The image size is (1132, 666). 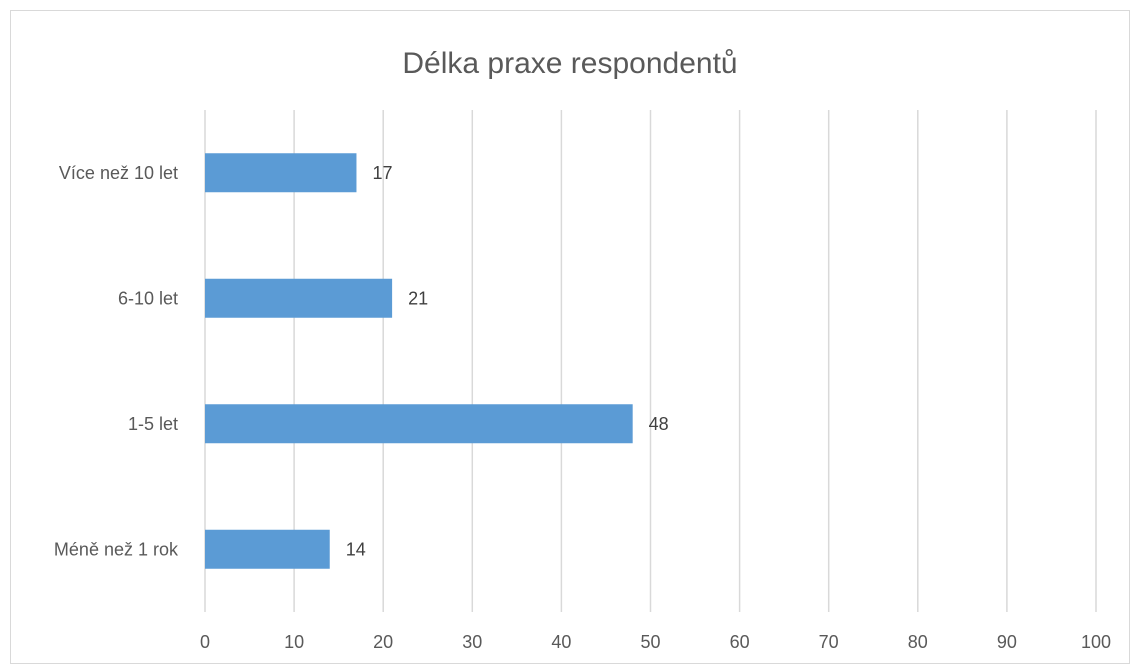 What do you see at coordinates (148, 298) in the screenshot?
I see `category-label-2: 6-10 let` at bounding box center [148, 298].